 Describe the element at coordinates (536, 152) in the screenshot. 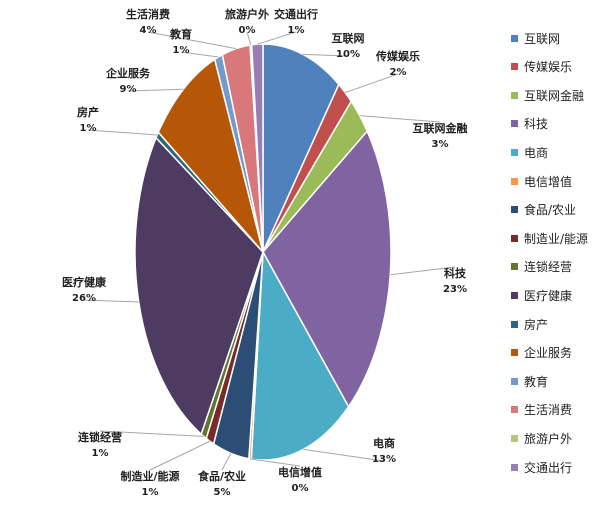

I see `legend-label: 电商` at that location.